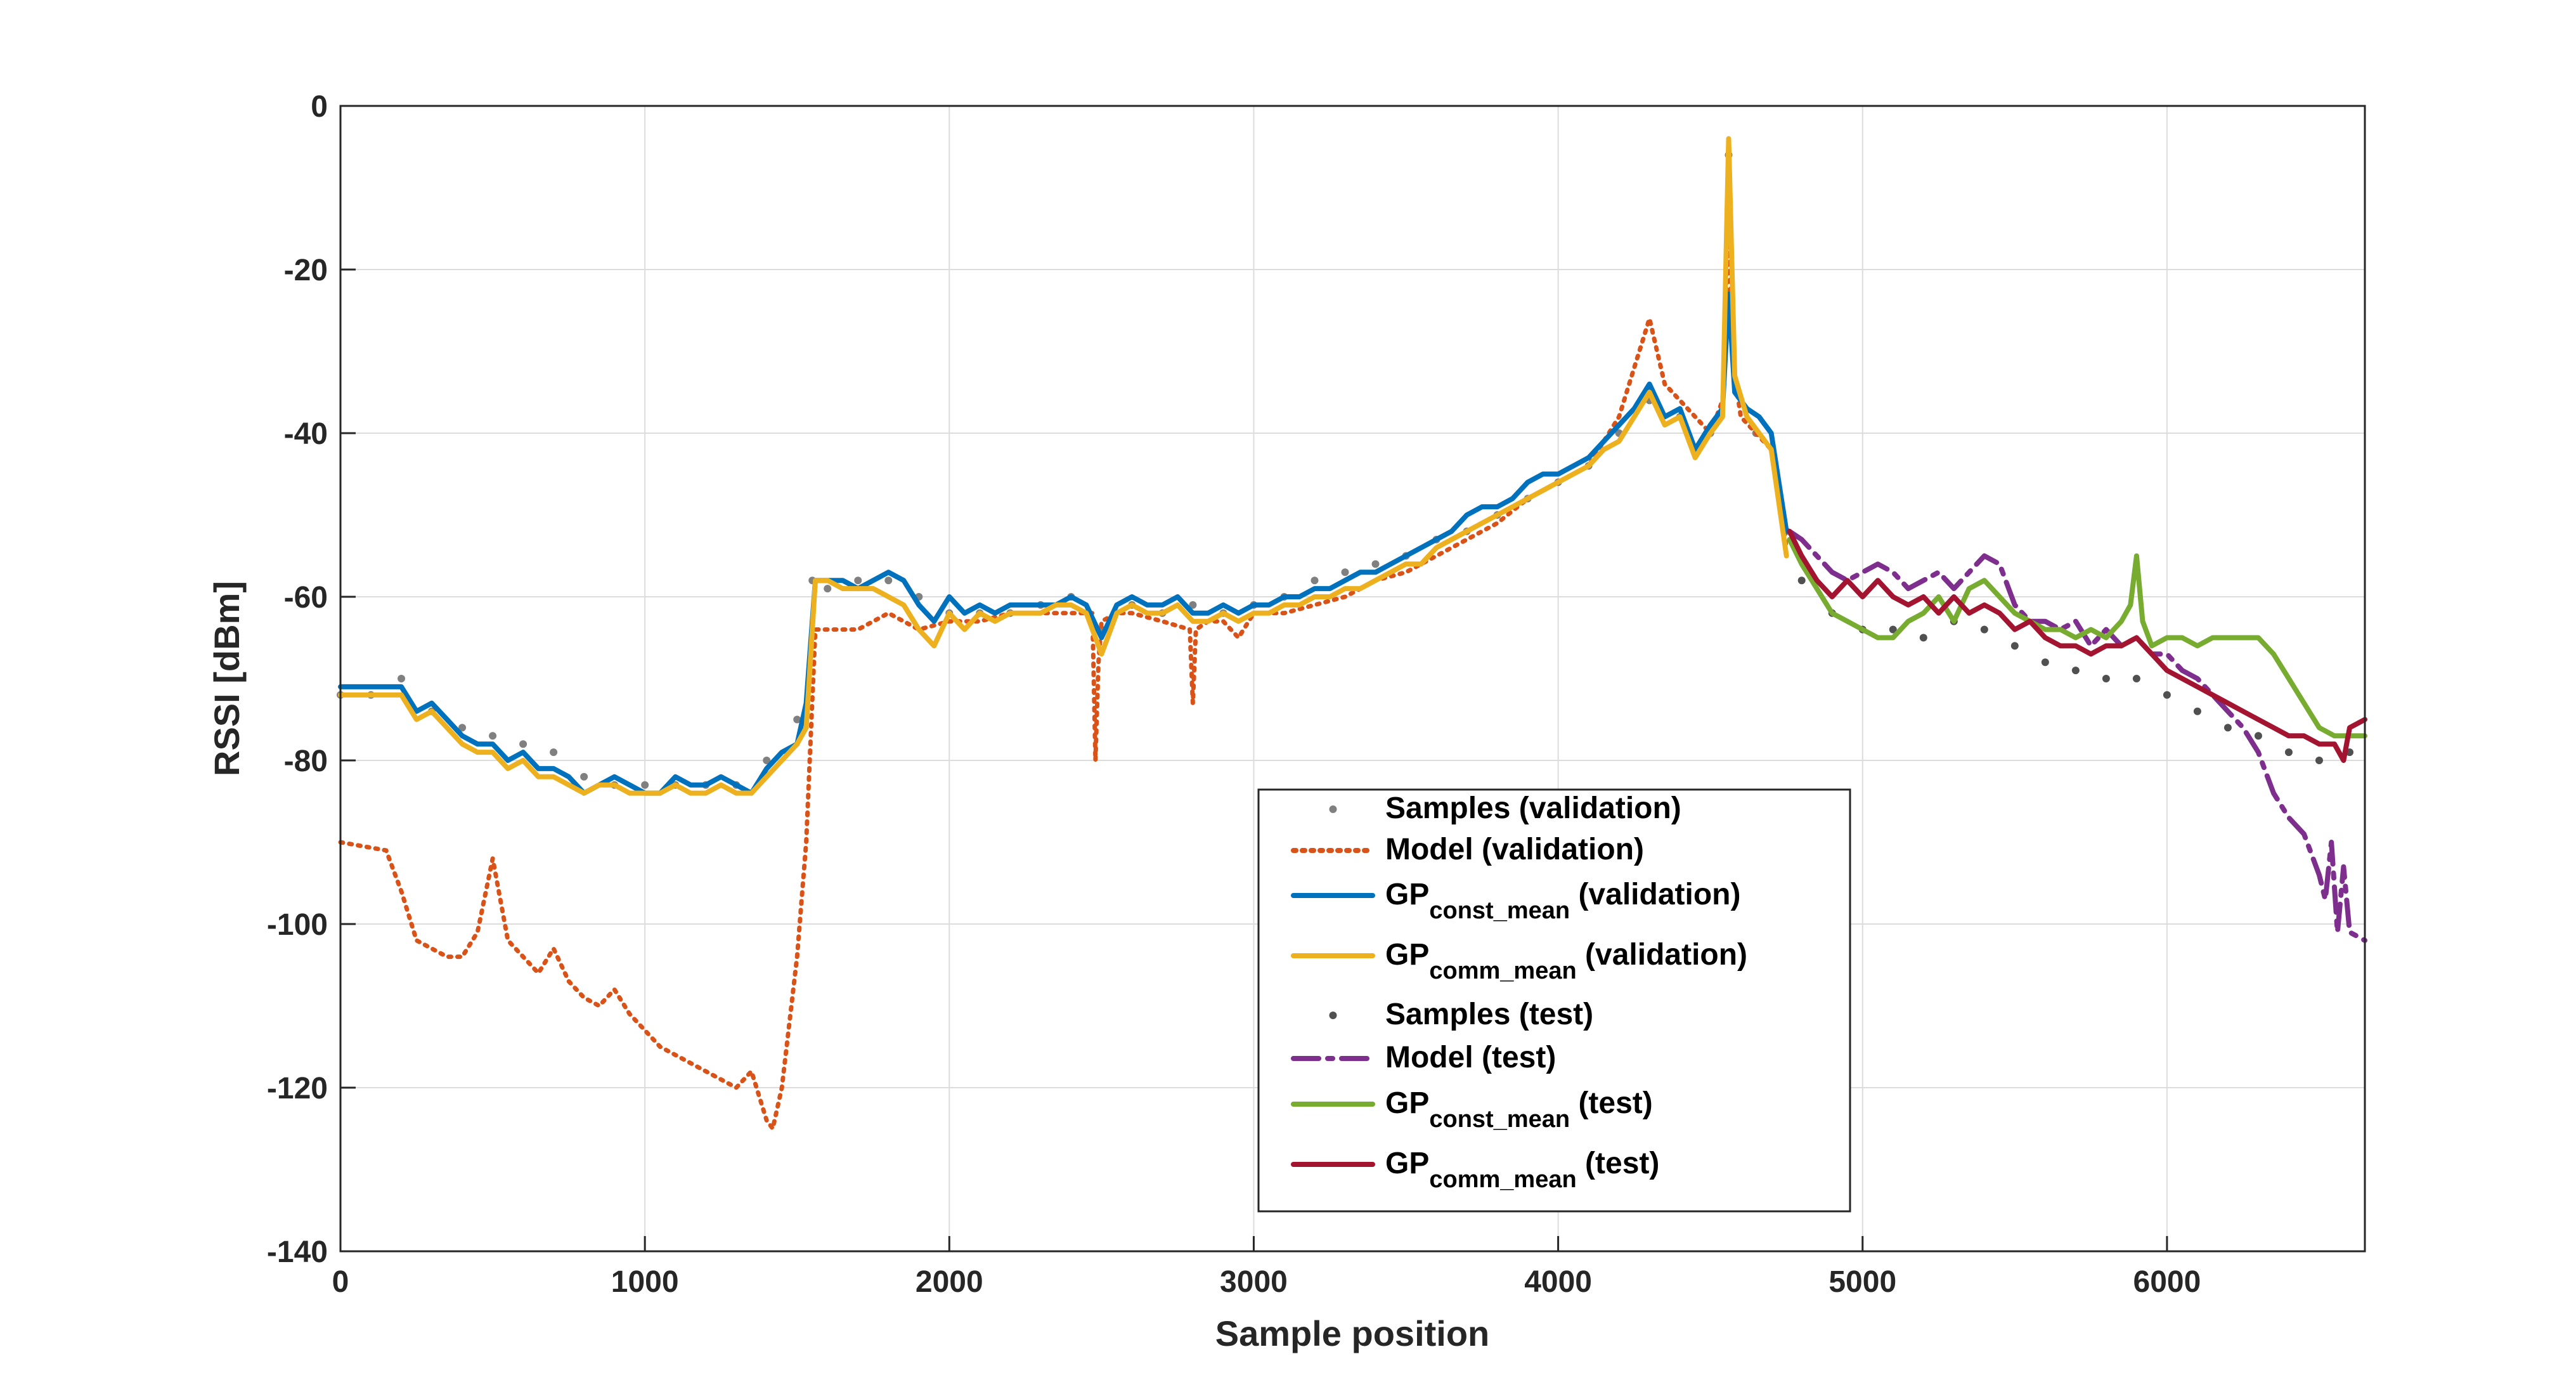 This screenshot has width=2576, height=1387. I want to click on legend-label: GPcomm_mean (validation), so click(1566, 961).